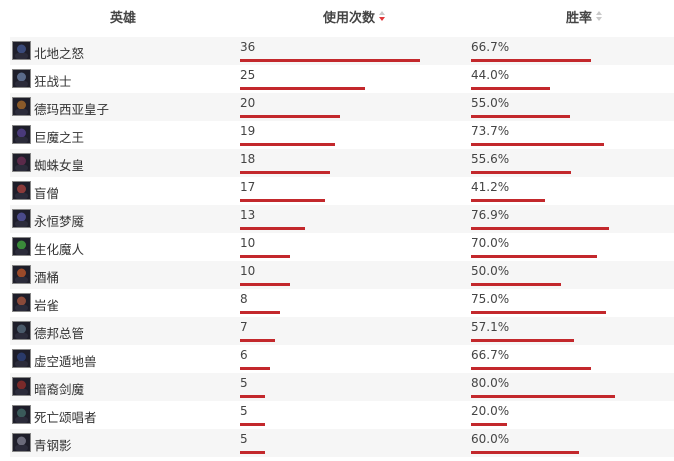  I want to click on table-row: 德玛西亚皇子 20 55.0%, so click(342, 107).